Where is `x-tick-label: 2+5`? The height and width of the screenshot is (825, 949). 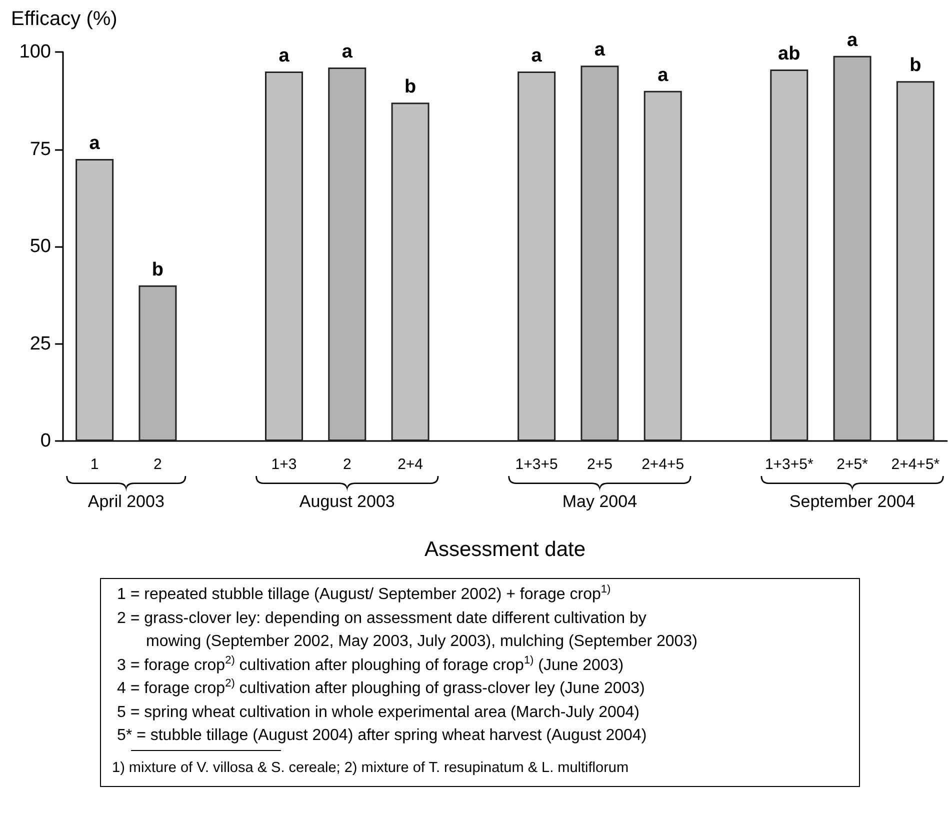
x-tick-label: 2+5 is located at coordinates (599, 464).